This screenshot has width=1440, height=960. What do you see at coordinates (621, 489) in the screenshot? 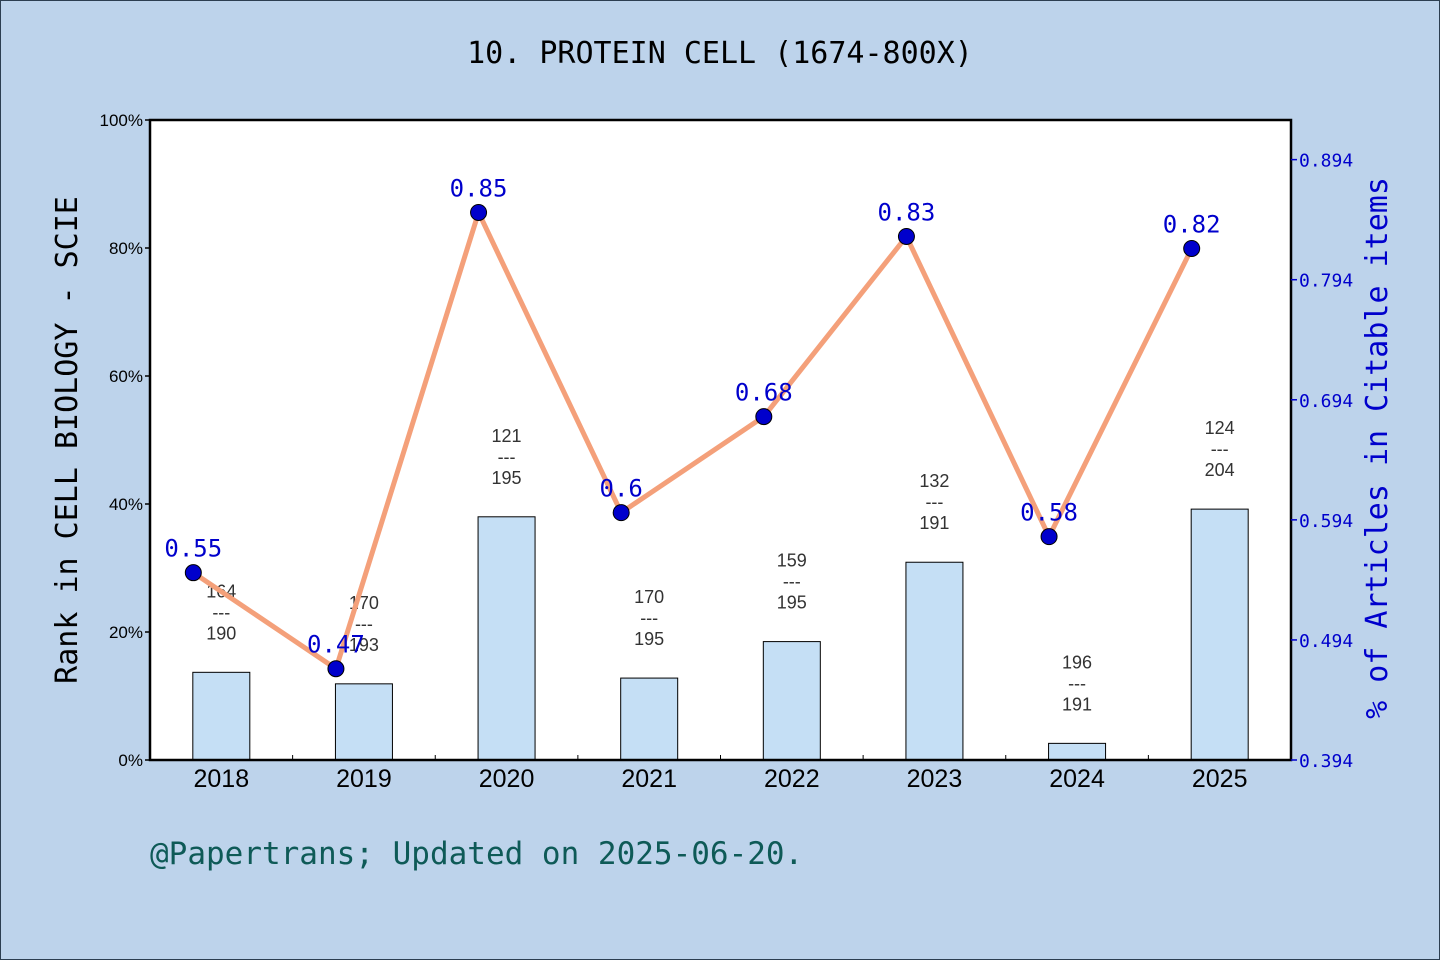
I see `line-point-label-2021: 0.6` at bounding box center [621, 489].